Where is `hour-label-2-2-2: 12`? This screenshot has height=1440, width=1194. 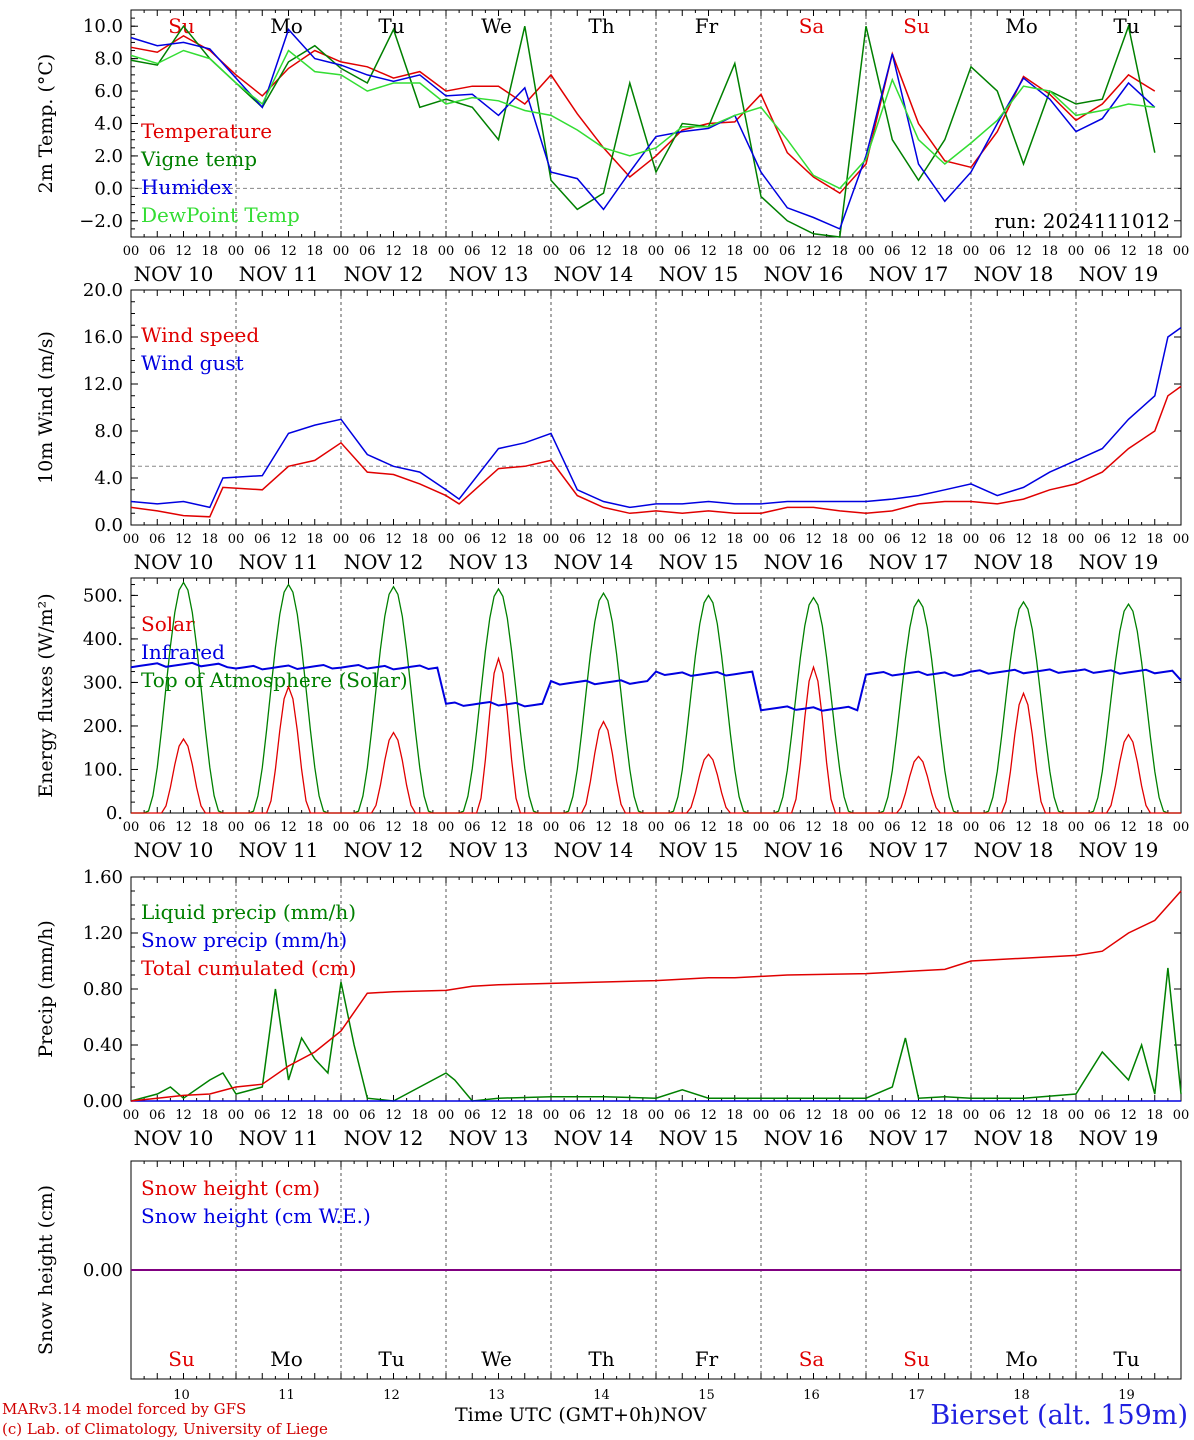
hour-label-2-2-2: 12 is located at coordinates (393, 827).